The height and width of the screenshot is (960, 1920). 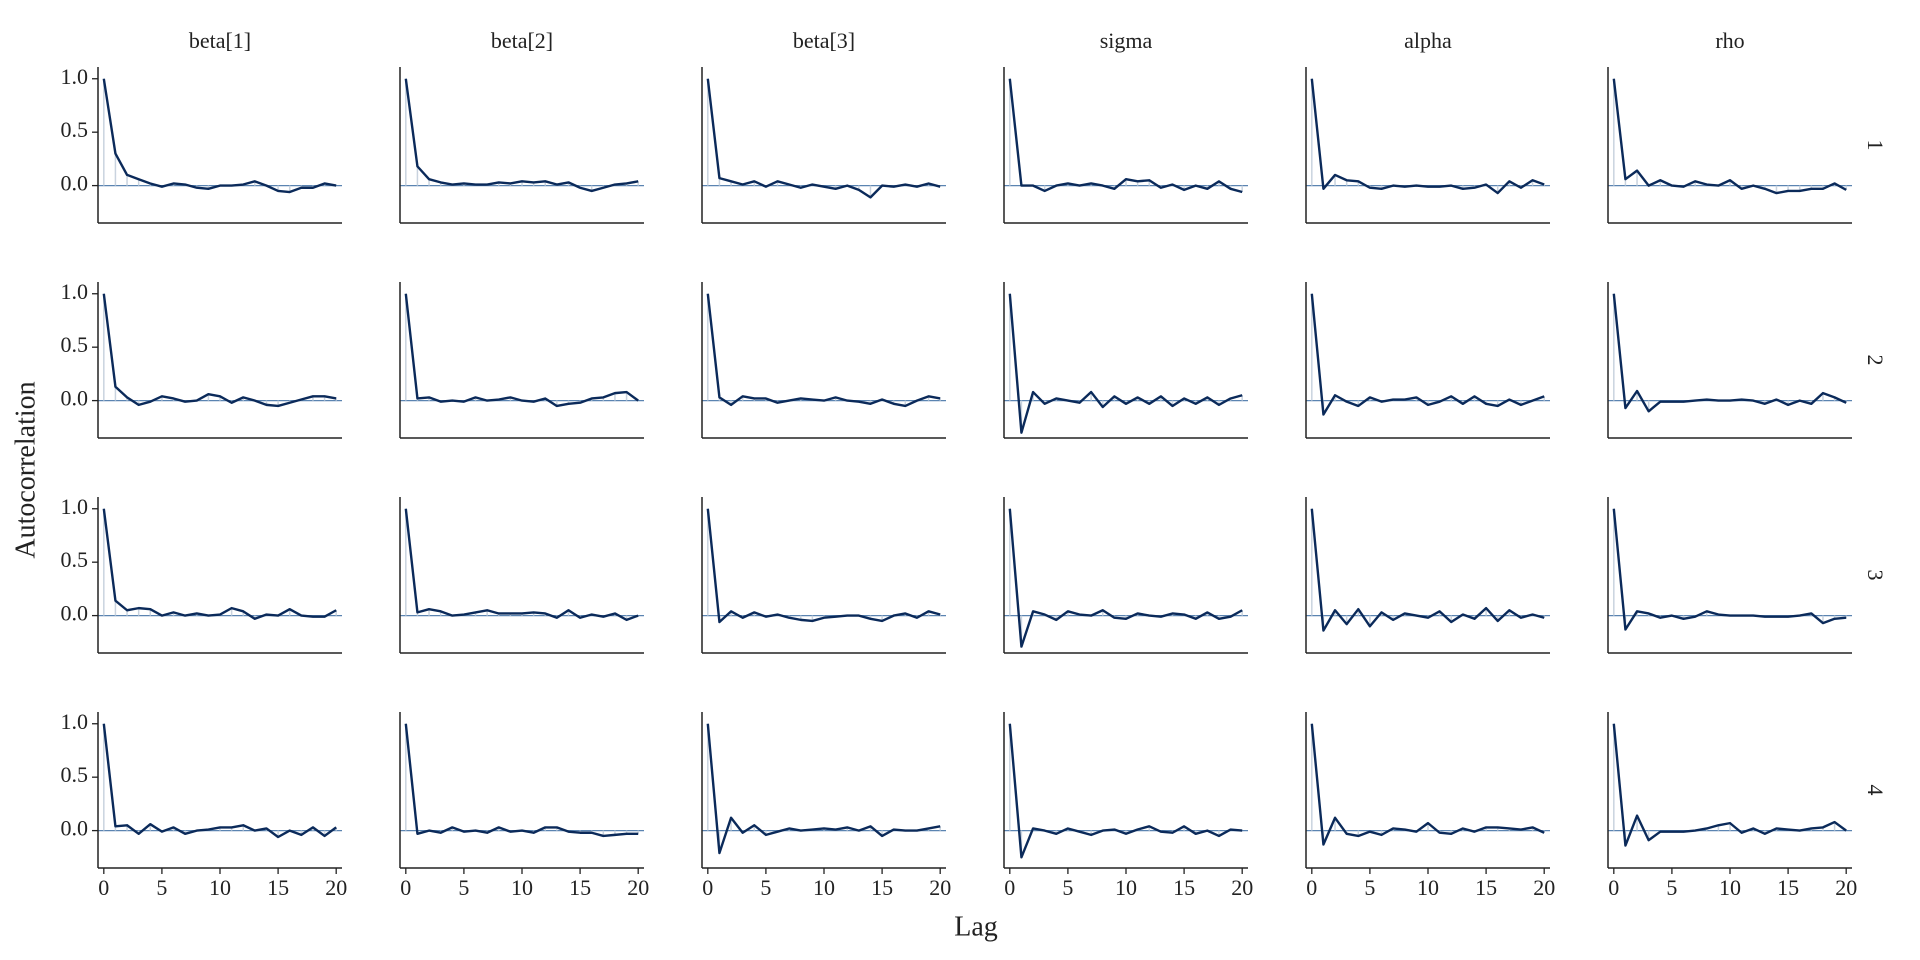 What do you see at coordinates (1428, 40) in the screenshot?
I see `column-title: alpha` at bounding box center [1428, 40].